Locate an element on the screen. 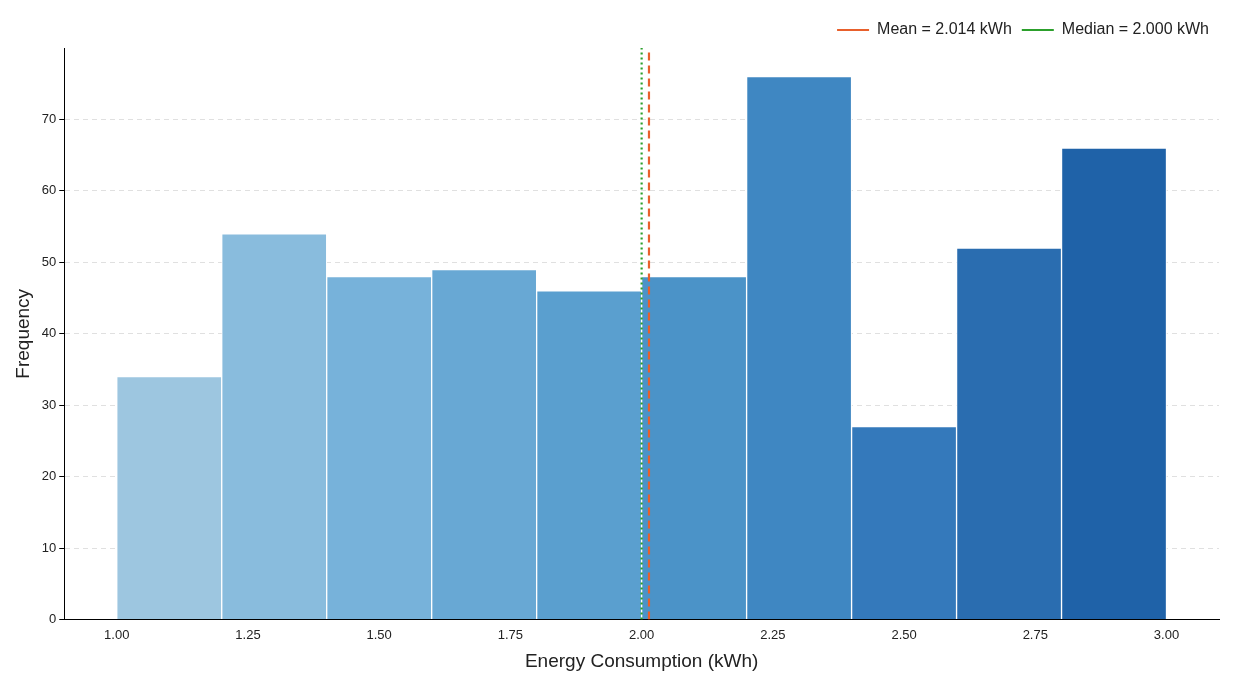  x-tick-label: 2.00 is located at coordinates (641, 634).